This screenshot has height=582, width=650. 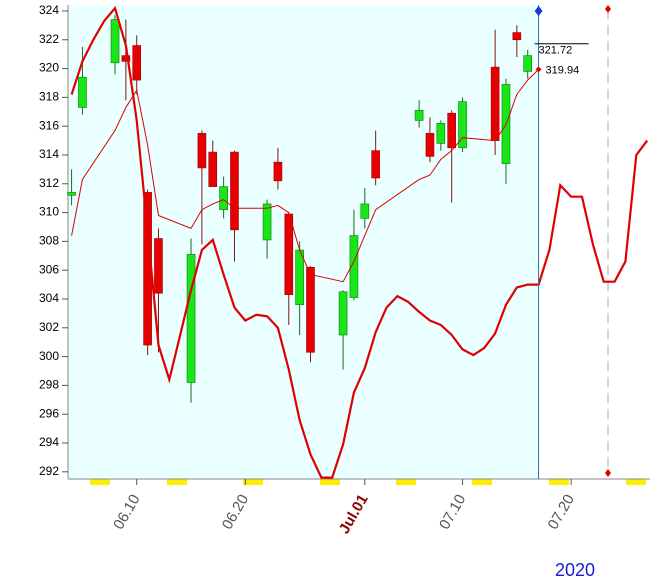 What do you see at coordinates (49, 125) in the screenshot?
I see `y-tick-label: 316` at bounding box center [49, 125].